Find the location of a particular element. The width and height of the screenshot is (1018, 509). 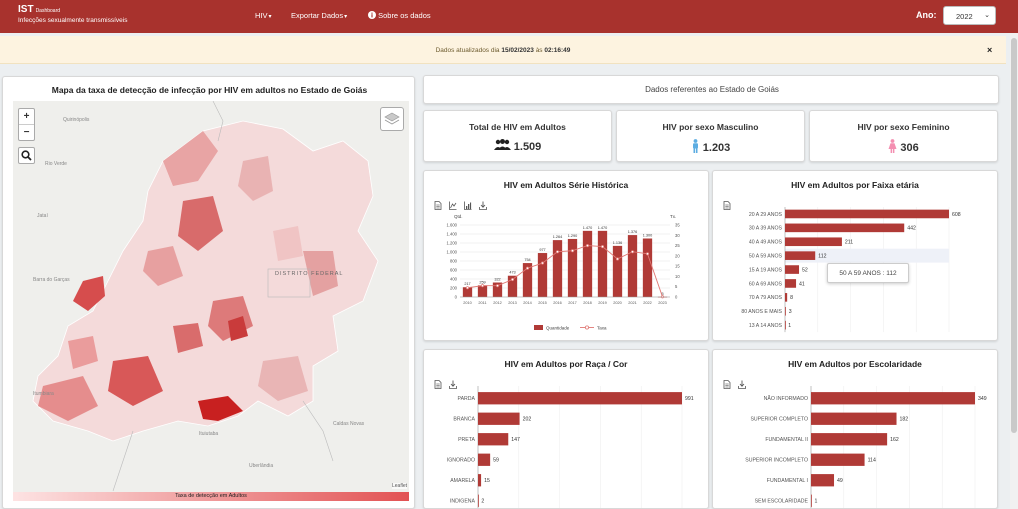

city-label: Caldas Novas is located at coordinates (349, 424).